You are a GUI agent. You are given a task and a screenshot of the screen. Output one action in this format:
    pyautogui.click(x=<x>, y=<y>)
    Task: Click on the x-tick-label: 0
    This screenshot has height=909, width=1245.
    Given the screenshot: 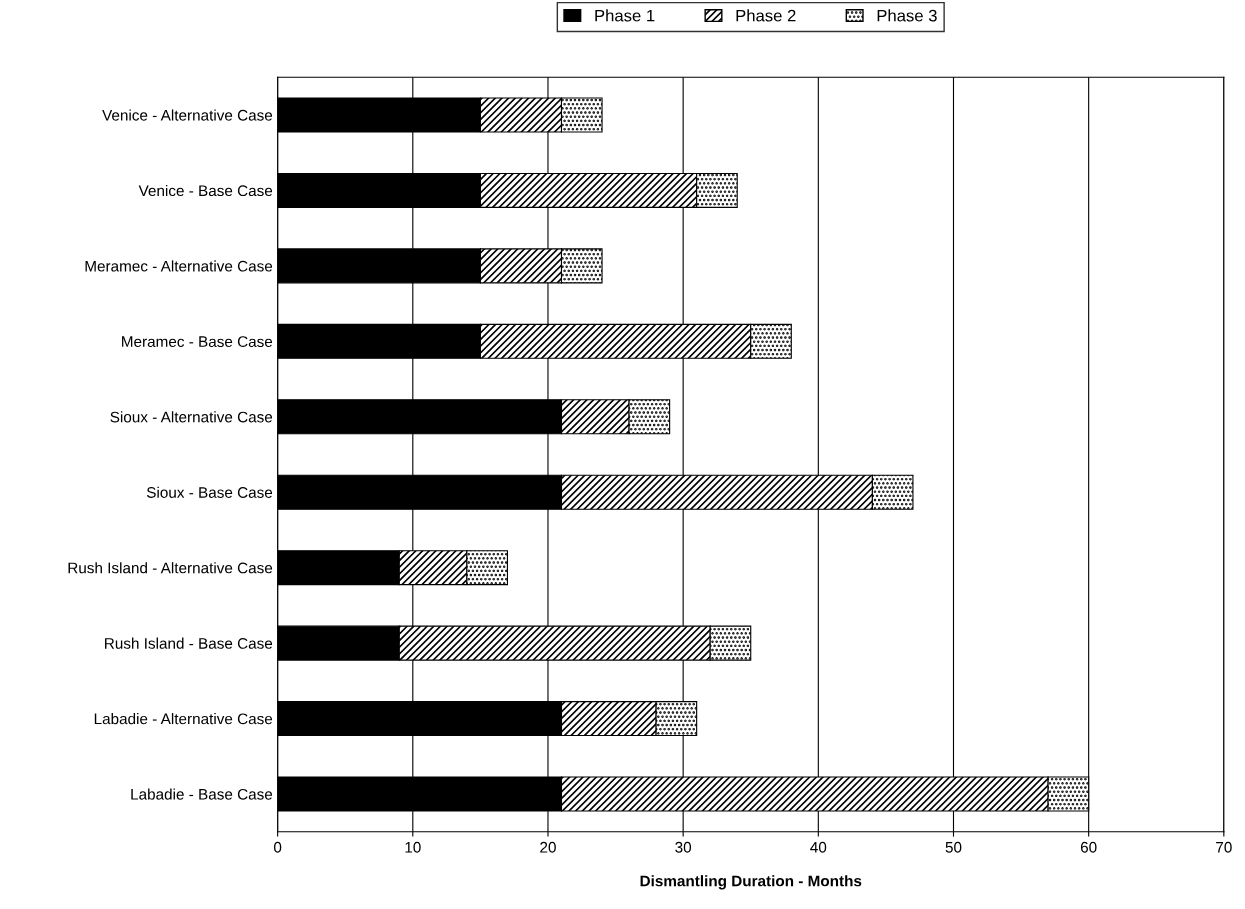 What is the action you would take?
    pyautogui.click(x=277, y=847)
    